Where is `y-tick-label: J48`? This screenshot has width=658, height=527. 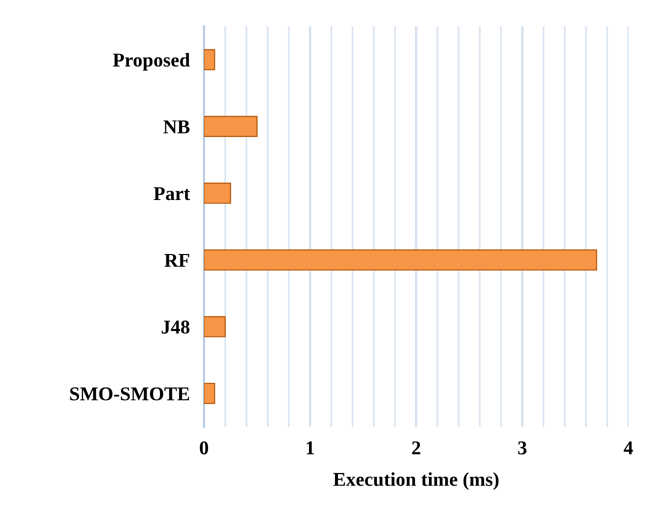
y-tick-label: J48 is located at coordinates (176, 327).